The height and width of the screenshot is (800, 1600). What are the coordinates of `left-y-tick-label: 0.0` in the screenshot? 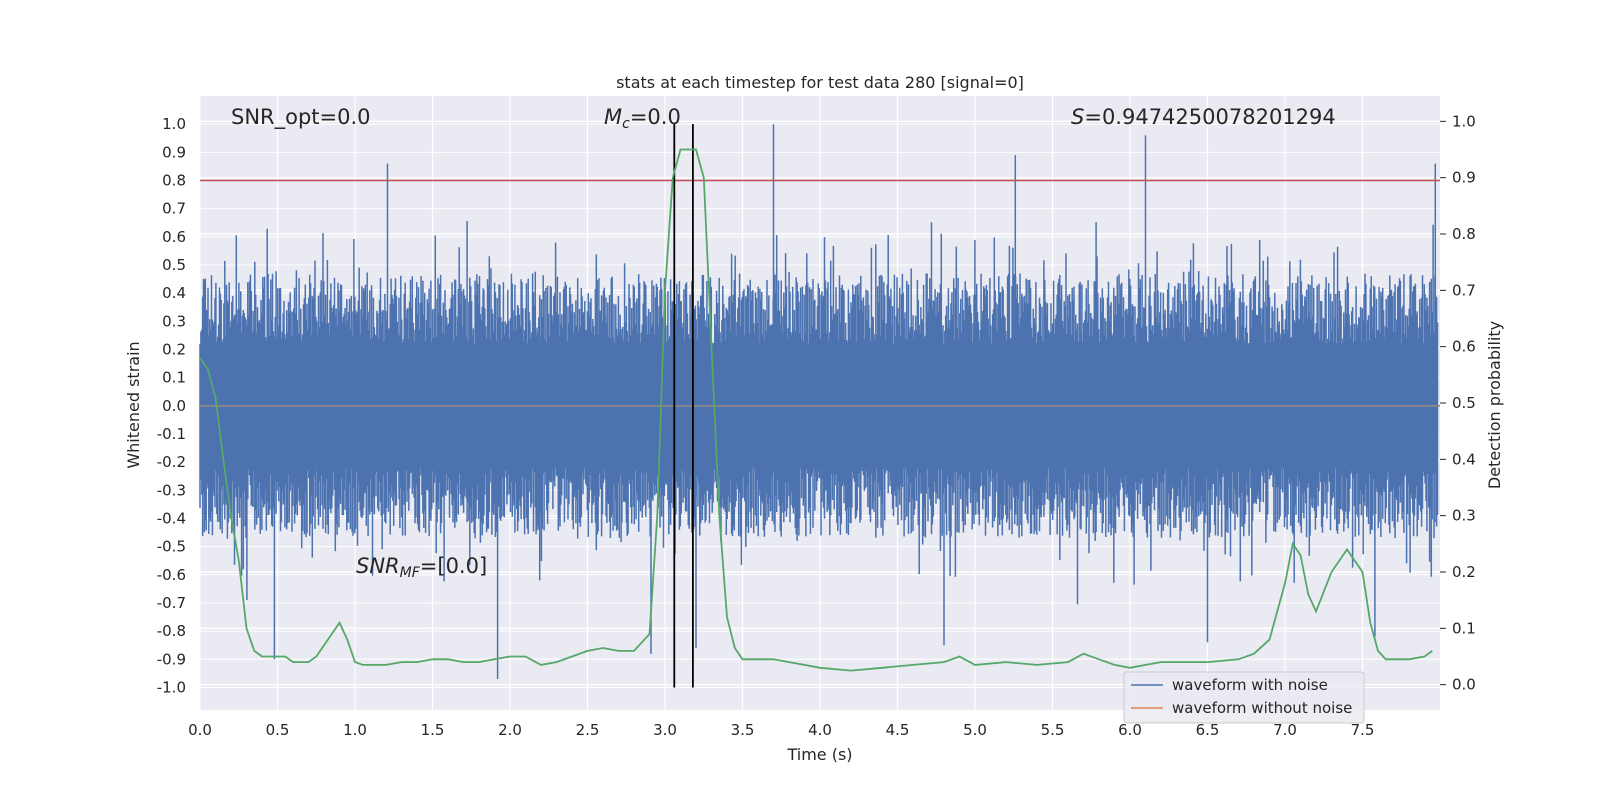 It's located at (174, 406).